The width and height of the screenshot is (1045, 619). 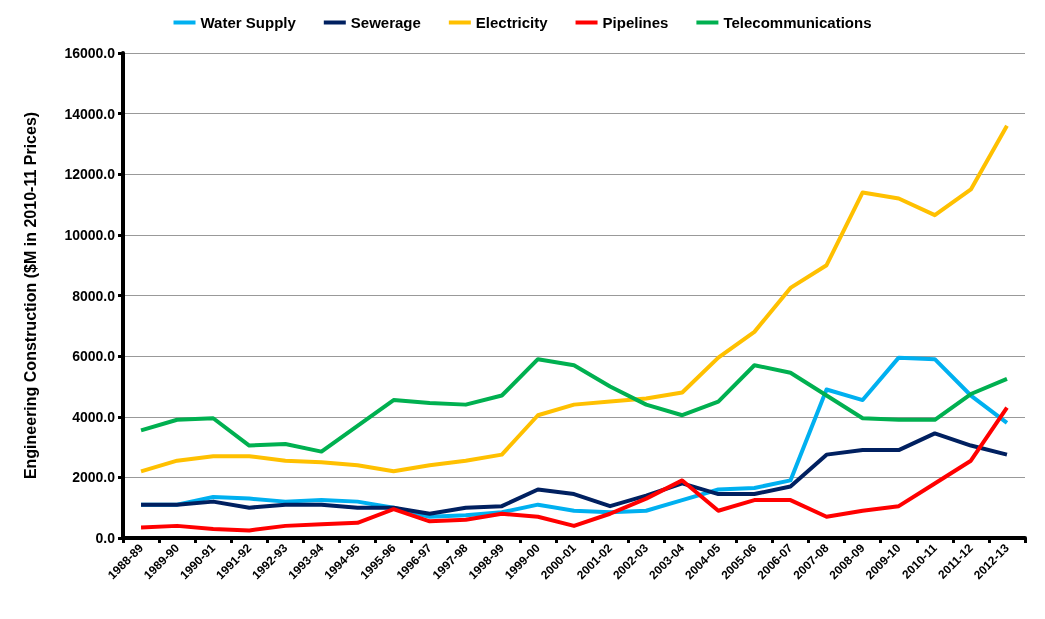 What do you see at coordinates (90, 174) in the screenshot?
I see `y-tick-label: 12000.0` at bounding box center [90, 174].